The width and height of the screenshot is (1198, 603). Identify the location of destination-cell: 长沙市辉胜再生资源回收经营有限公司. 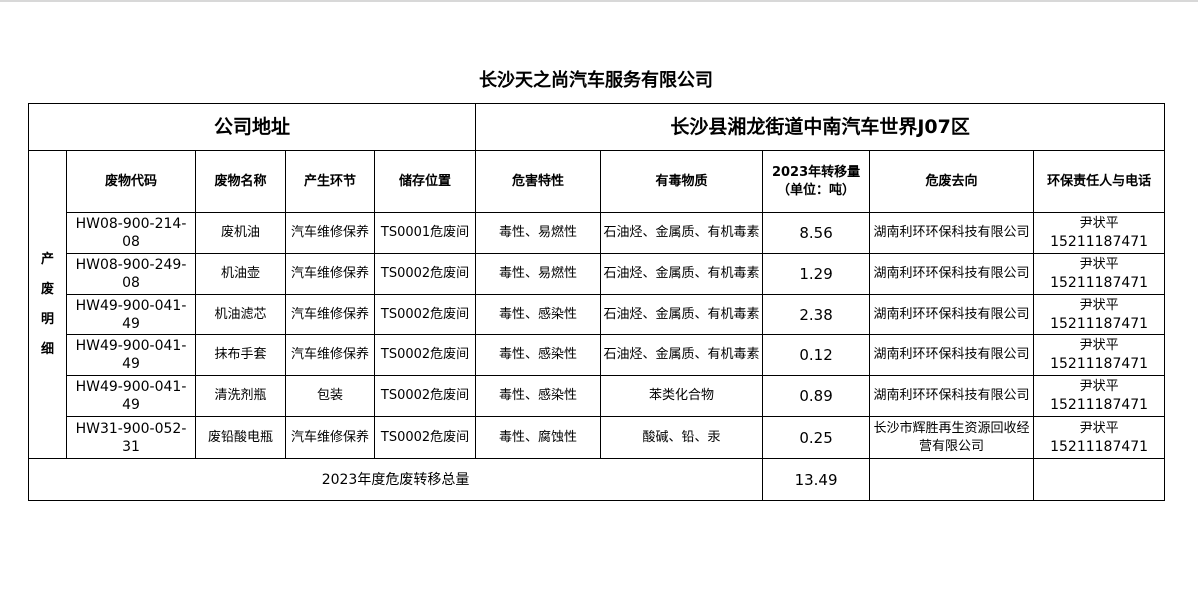
(952, 437).